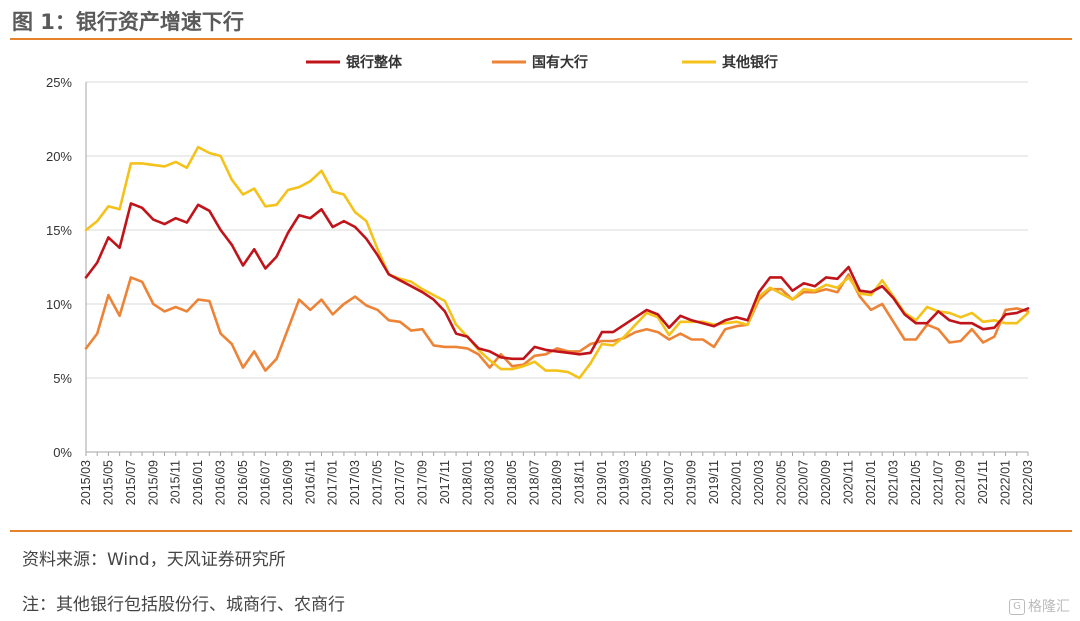 This screenshot has width=1080, height=621. Describe the element at coordinates (893, 482) in the screenshot. I see `x-tick-label: 2021/03` at that location.